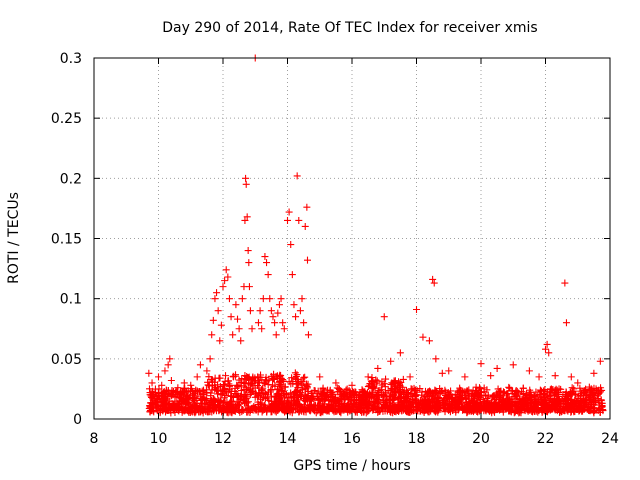  I want to click on x-tick-label: 12, so click(223, 439).